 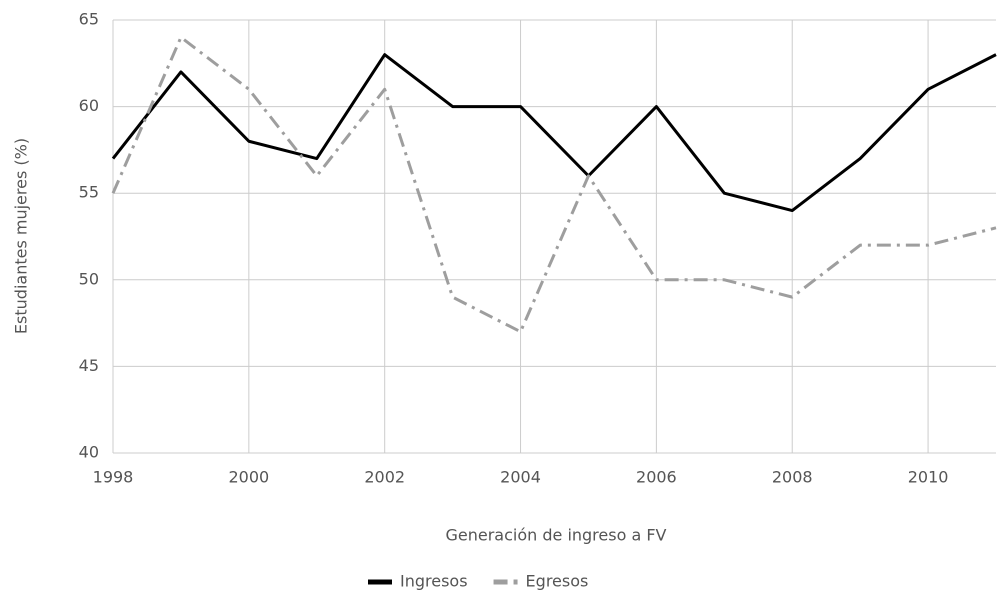 I want to click on y-tick-label: 45, so click(x=89, y=365).